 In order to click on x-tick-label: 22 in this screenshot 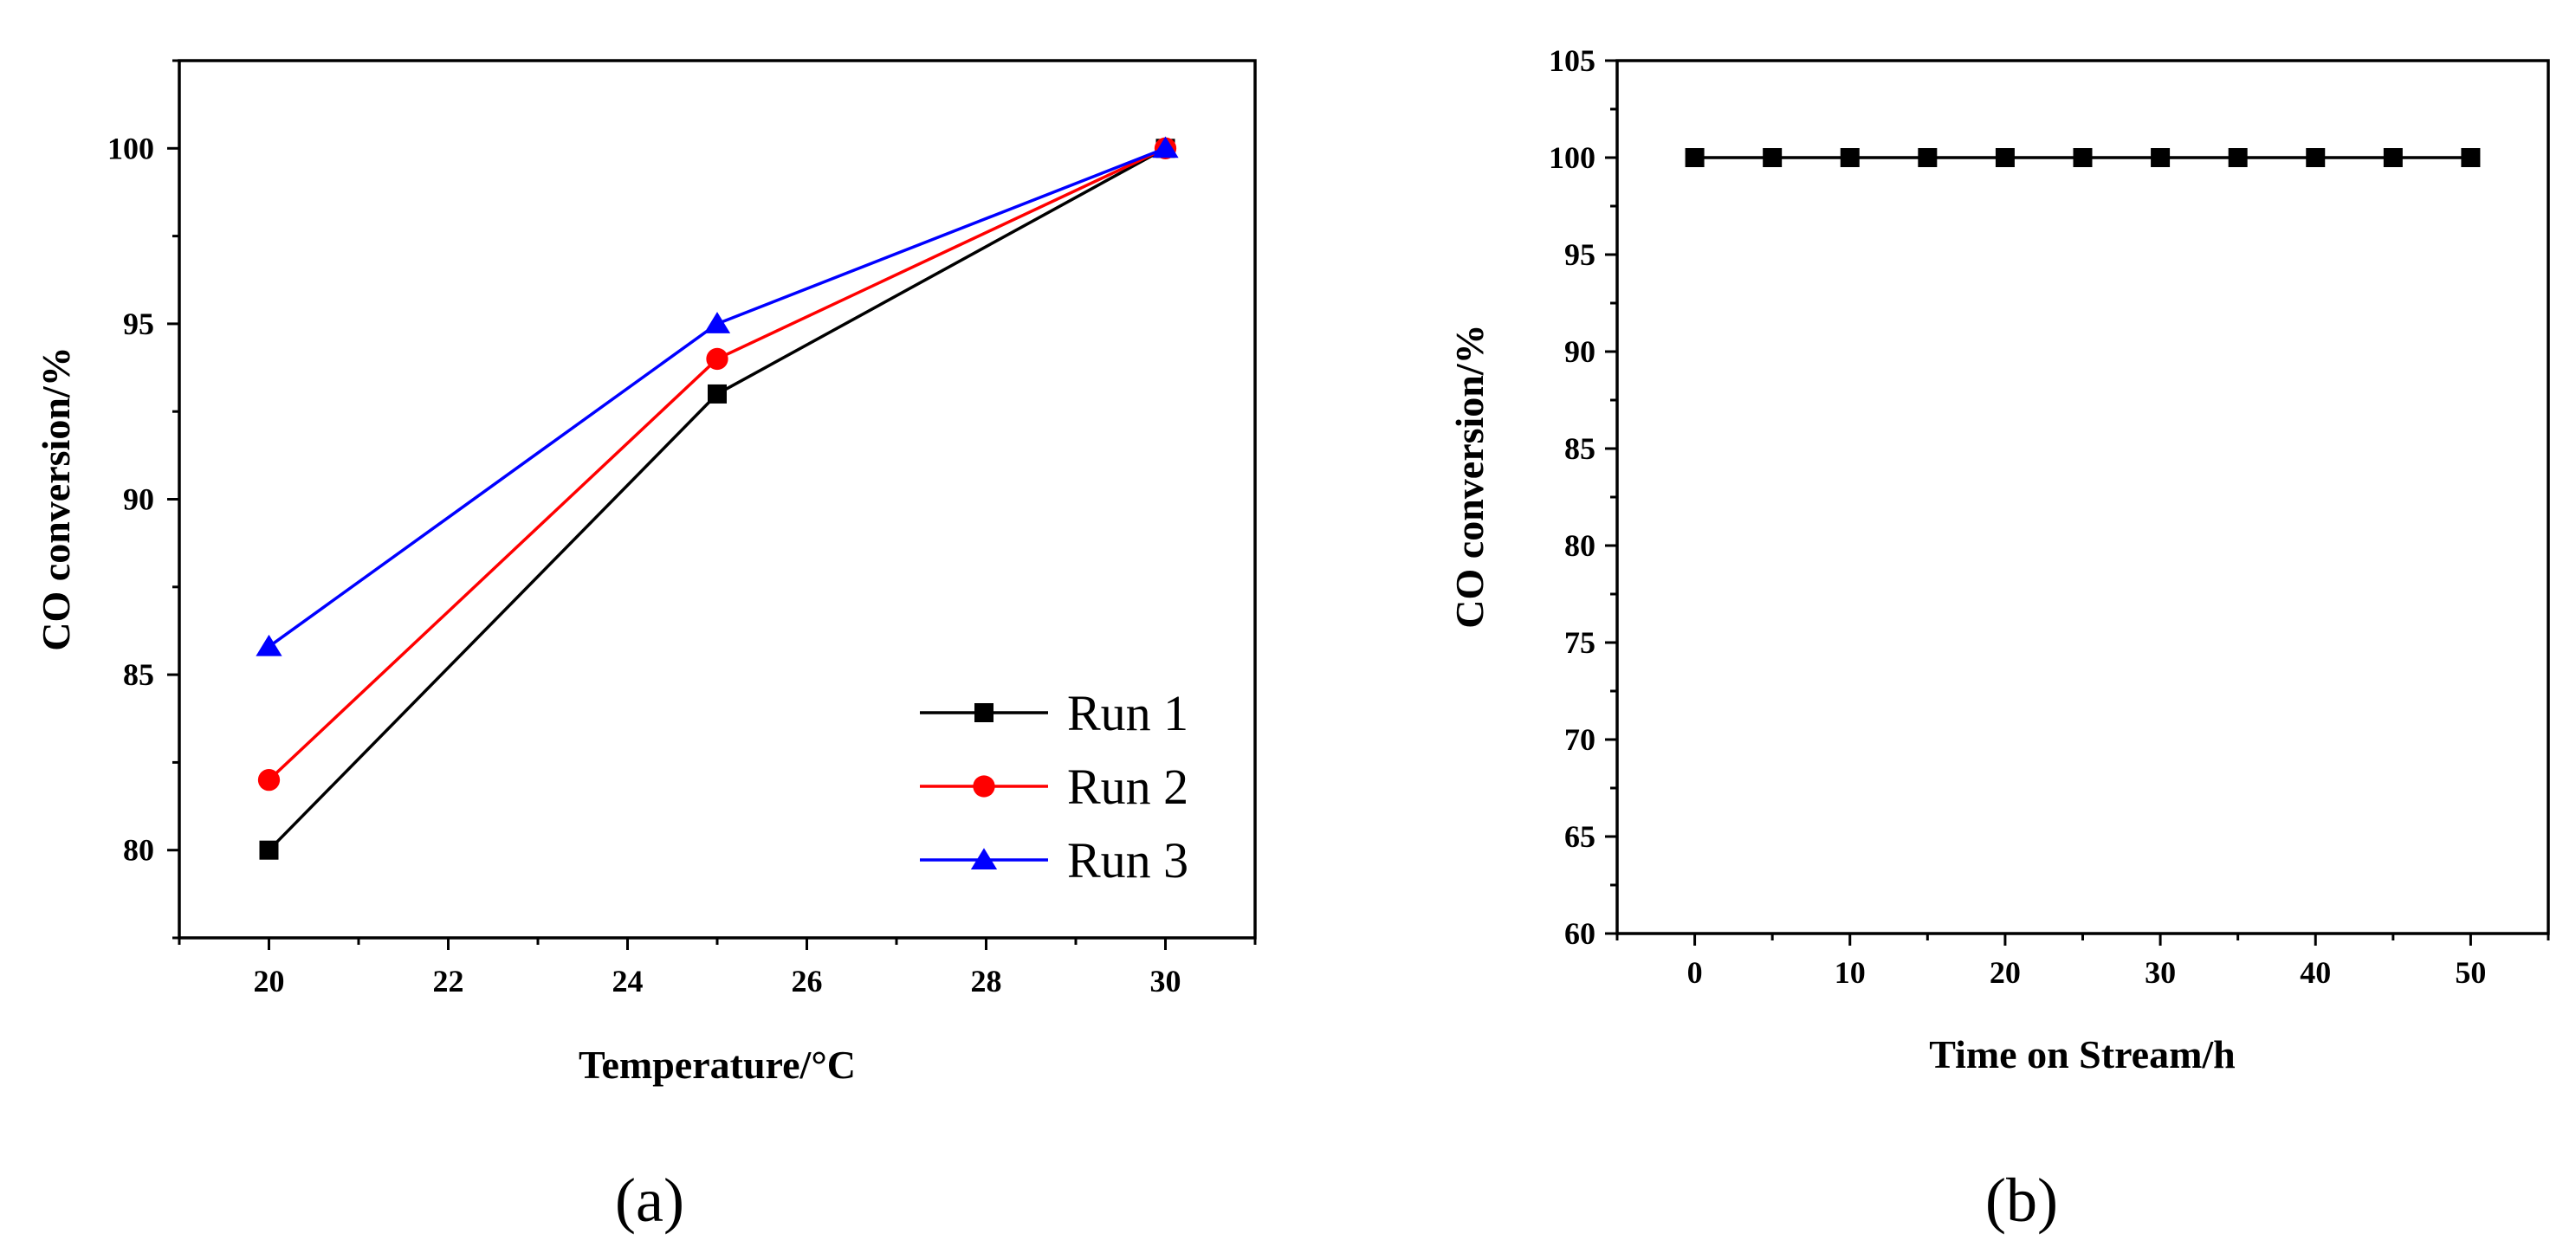, I will do `click(448, 981)`.